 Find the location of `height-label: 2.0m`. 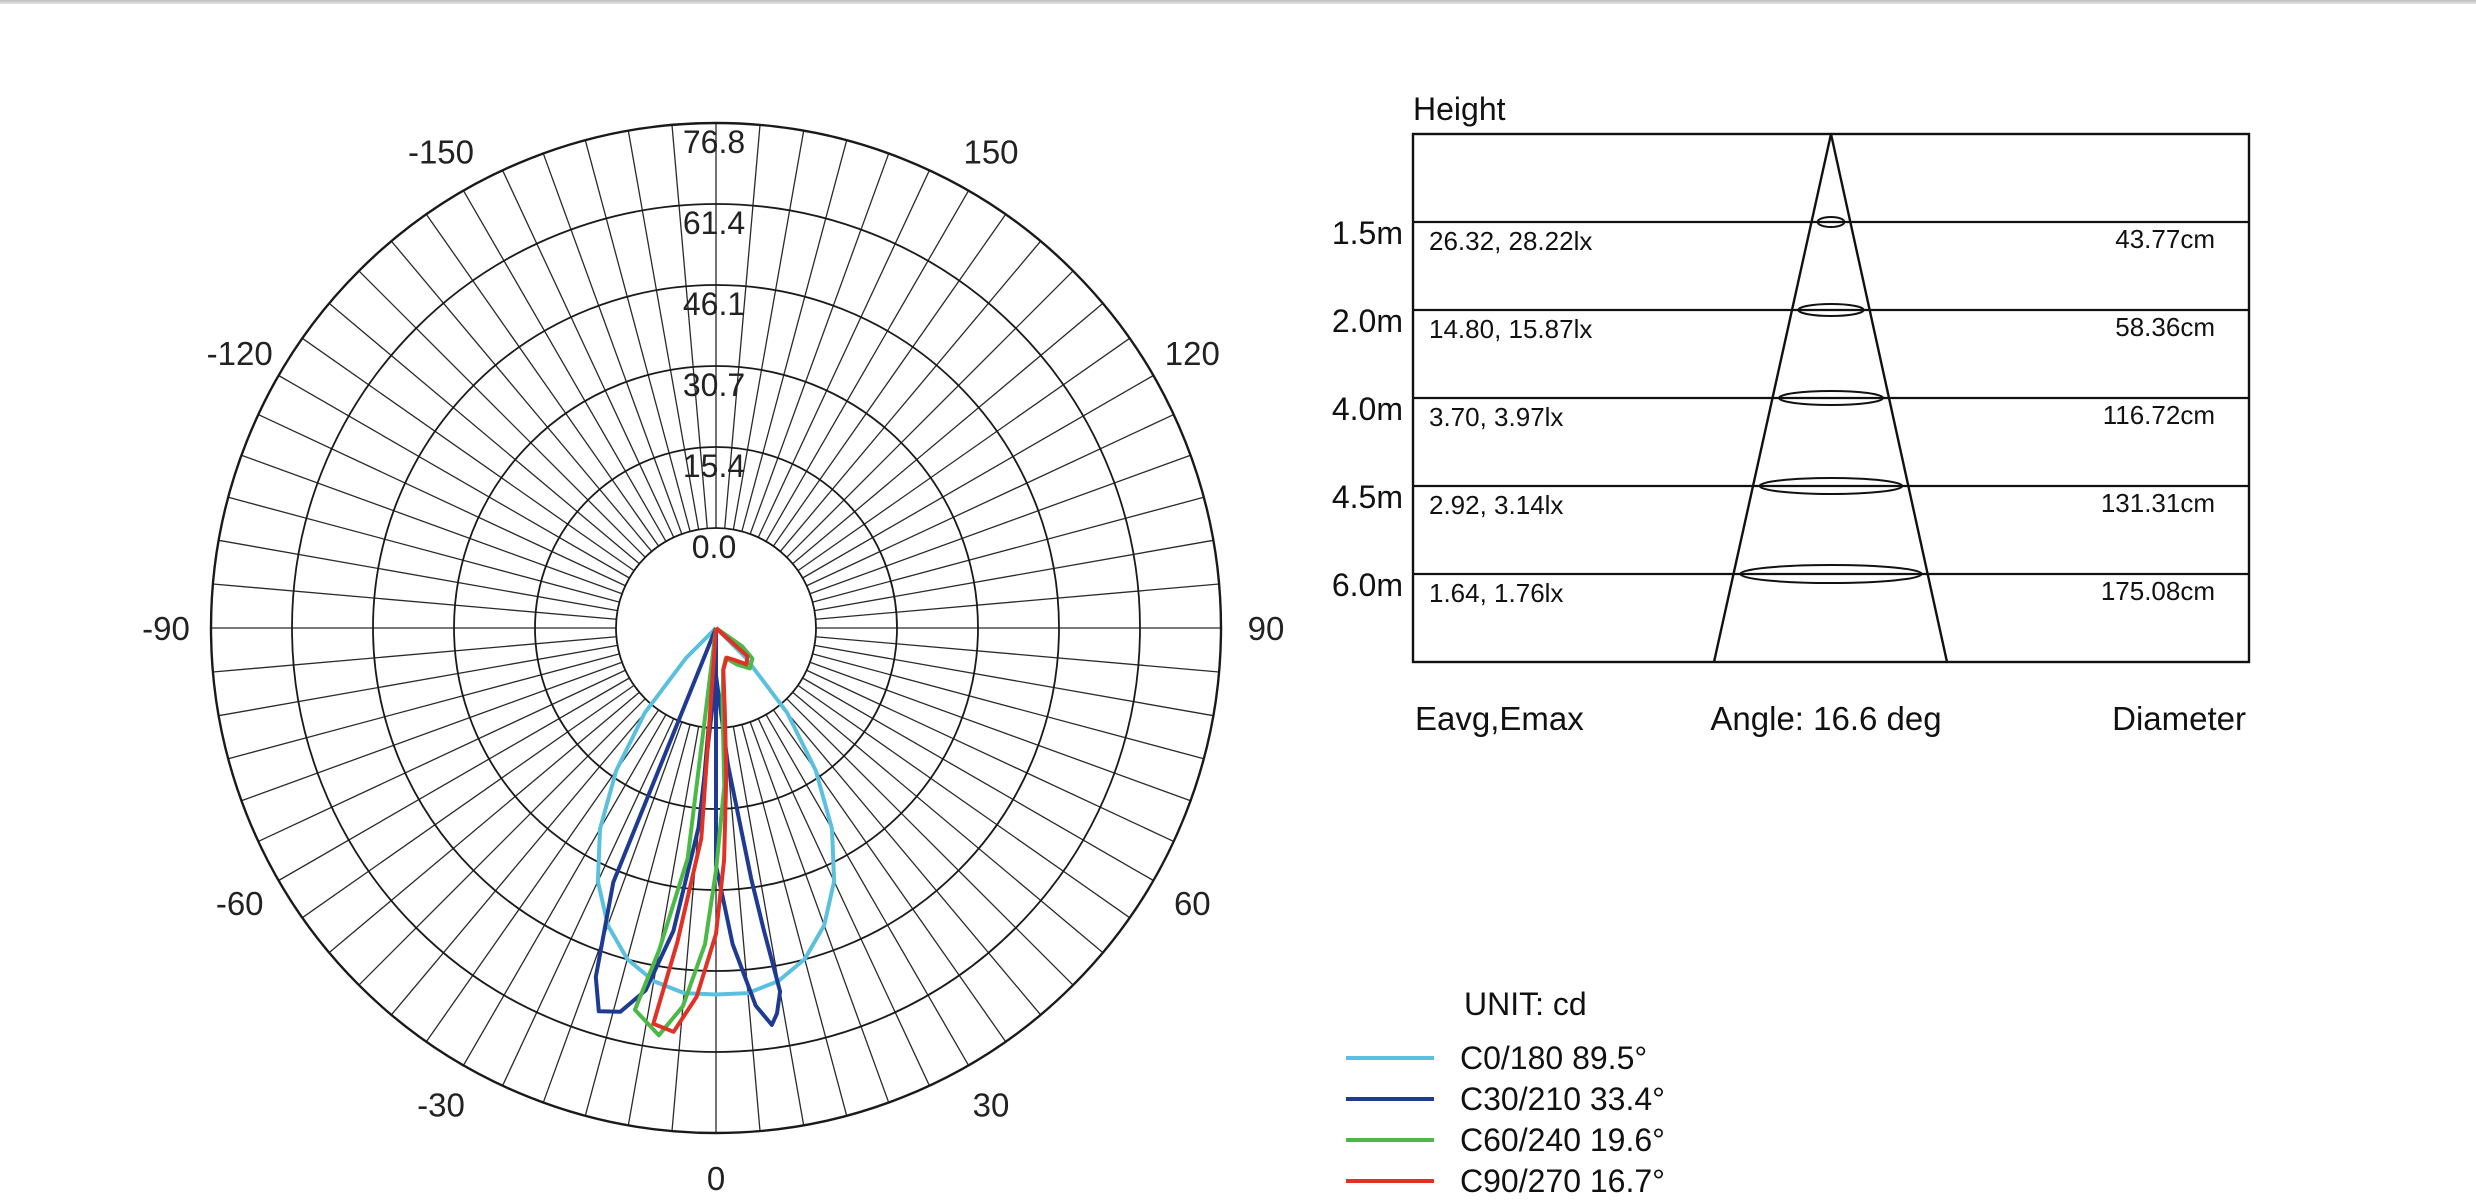

height-label: 2.0m is located at coordinates (1367, 321).